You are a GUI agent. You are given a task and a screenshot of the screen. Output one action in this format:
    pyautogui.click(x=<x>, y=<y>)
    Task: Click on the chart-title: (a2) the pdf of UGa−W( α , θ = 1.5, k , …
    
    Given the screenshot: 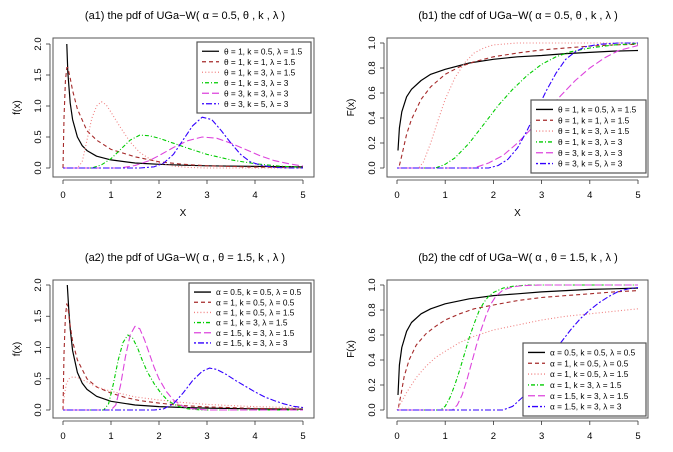 What is the action you would take?
    pyautogui.click(x=185, y=258)
    